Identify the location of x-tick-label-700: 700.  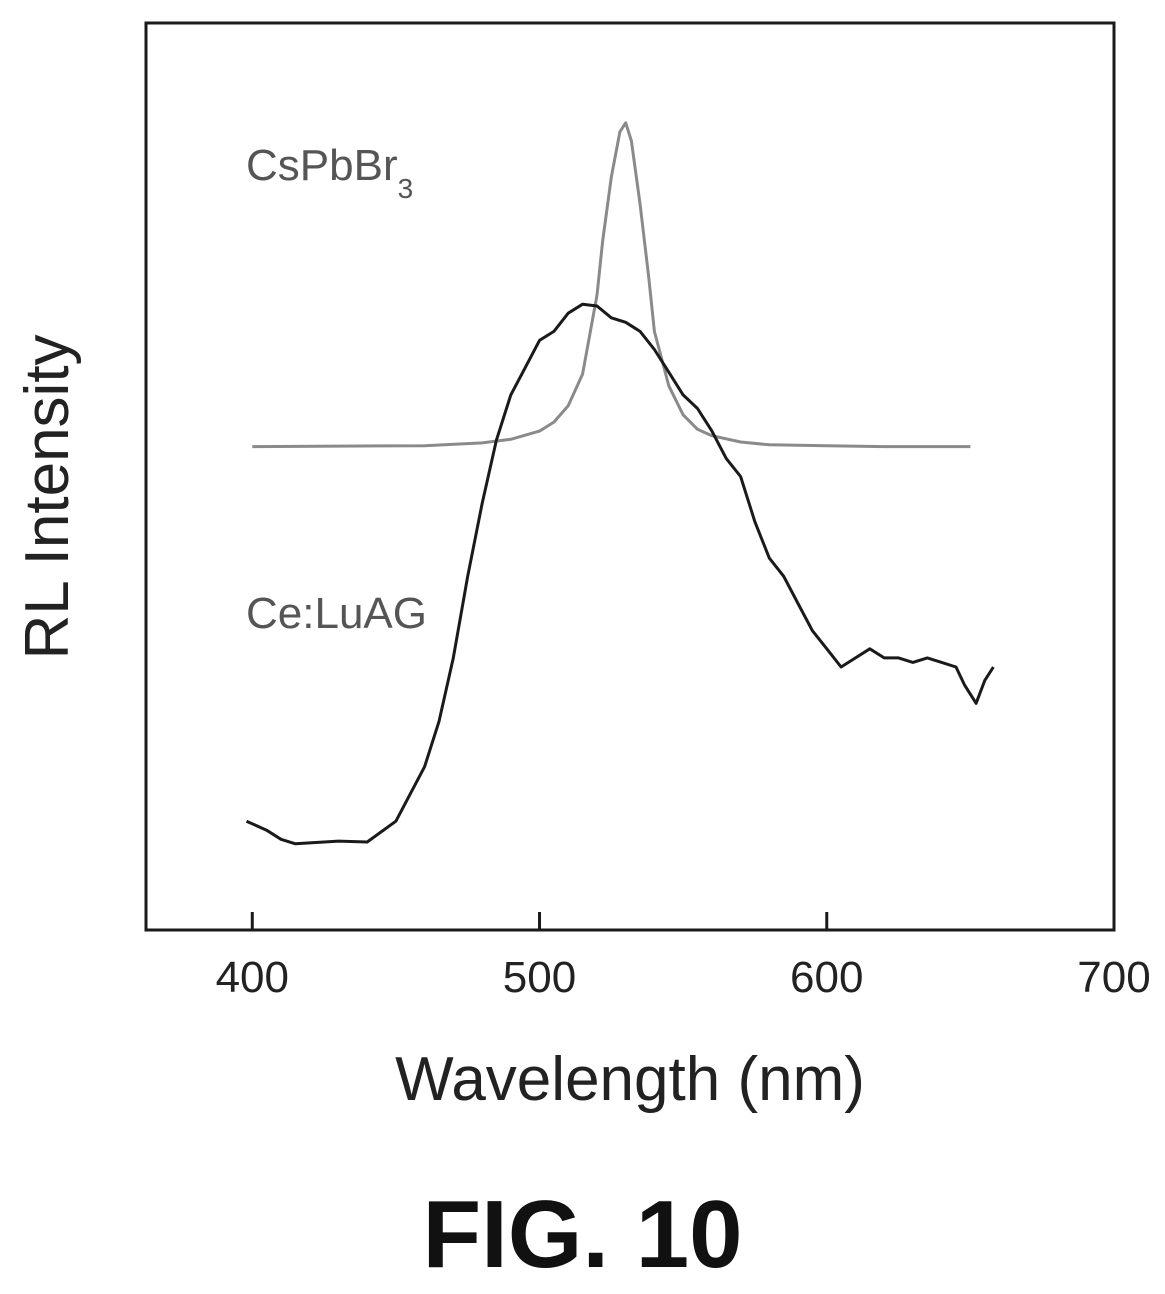
(1113, 977).